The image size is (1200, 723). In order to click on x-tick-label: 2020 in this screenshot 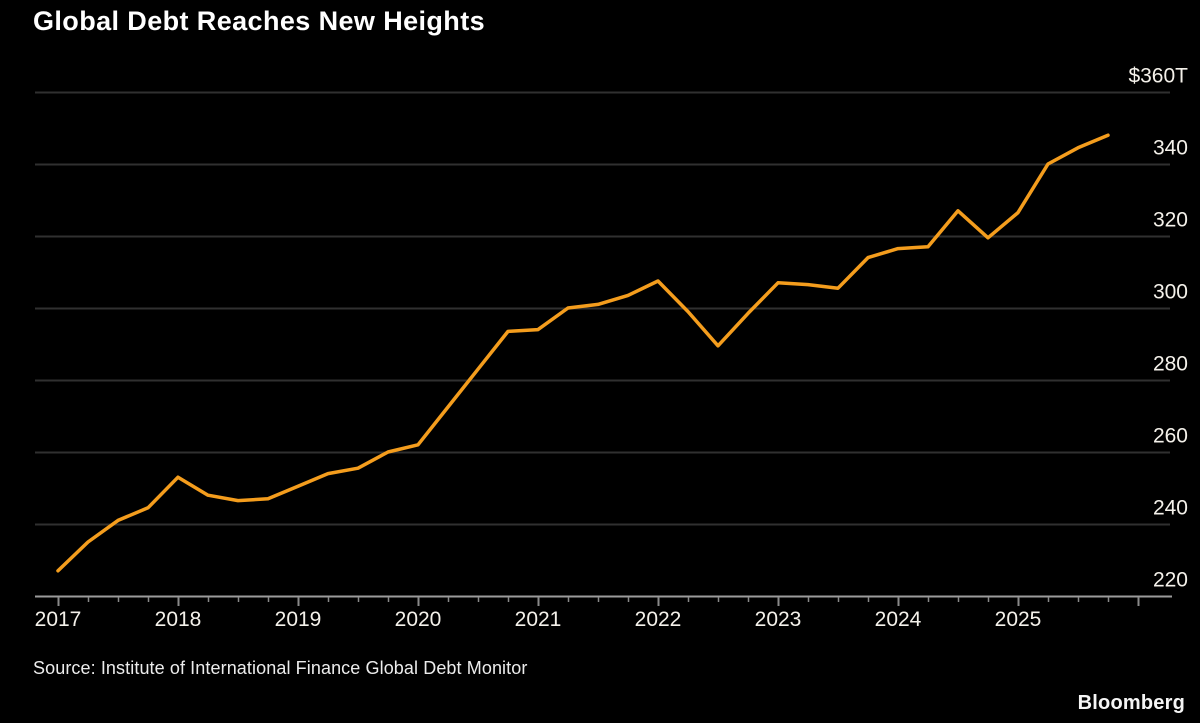, I will do `click(418, 619)`.